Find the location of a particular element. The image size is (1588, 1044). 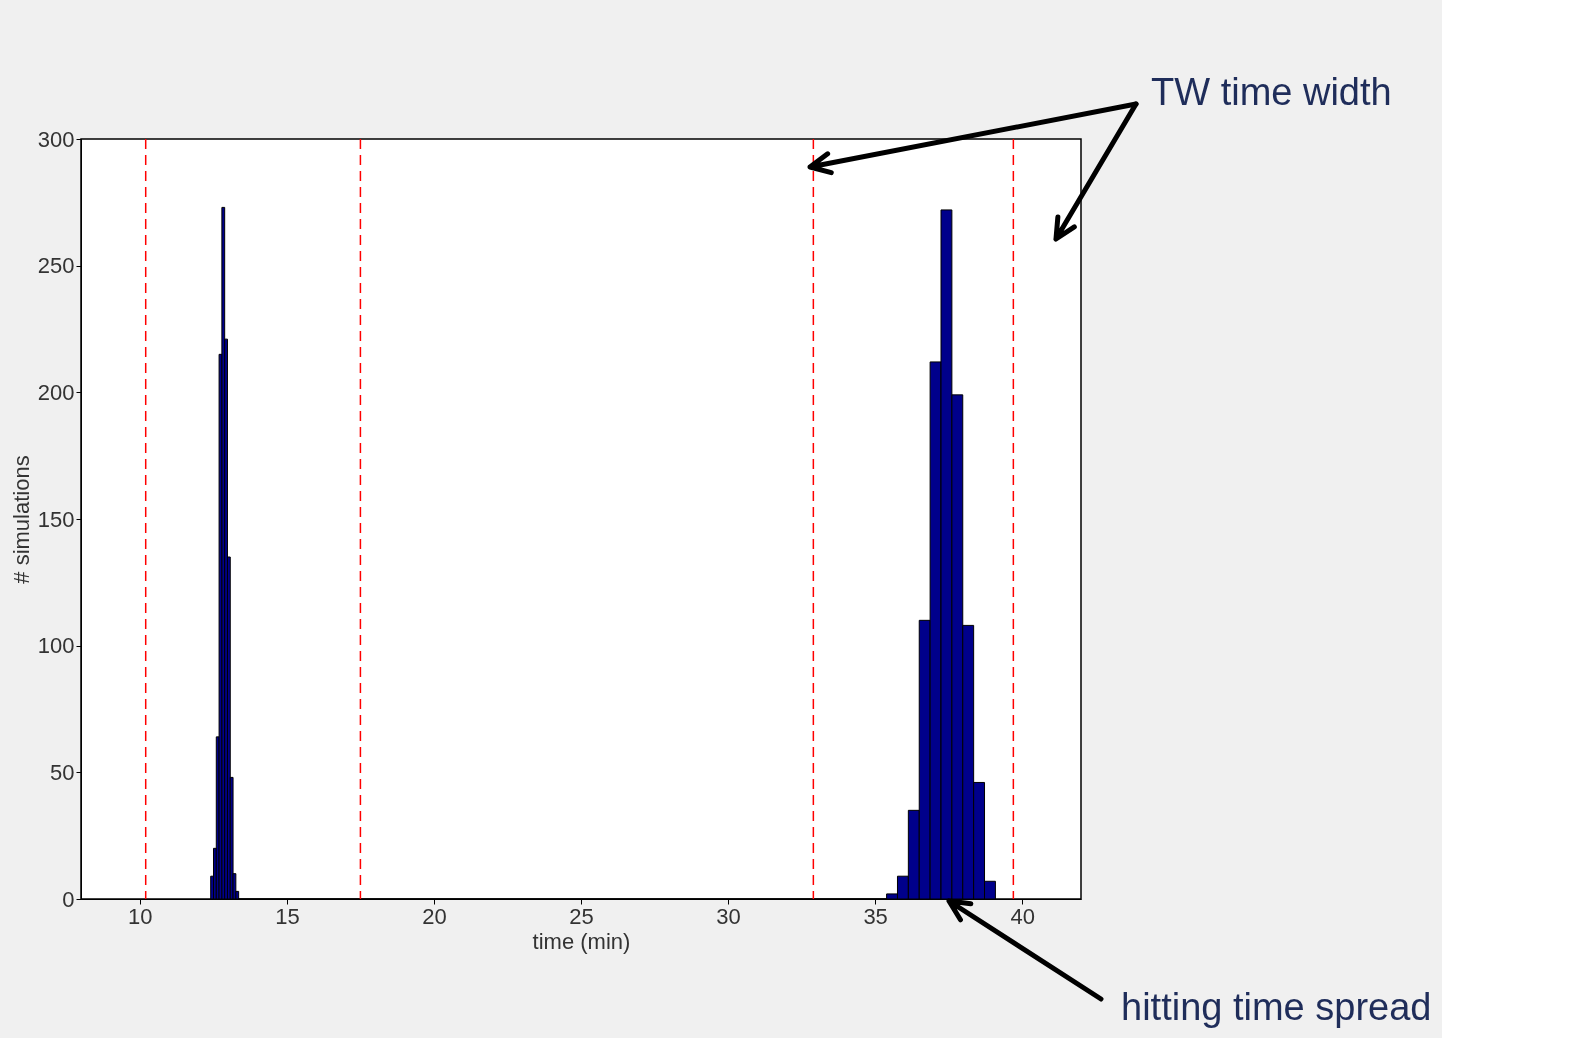

y-tick-label: 150 is located at coordinates (56, 519).